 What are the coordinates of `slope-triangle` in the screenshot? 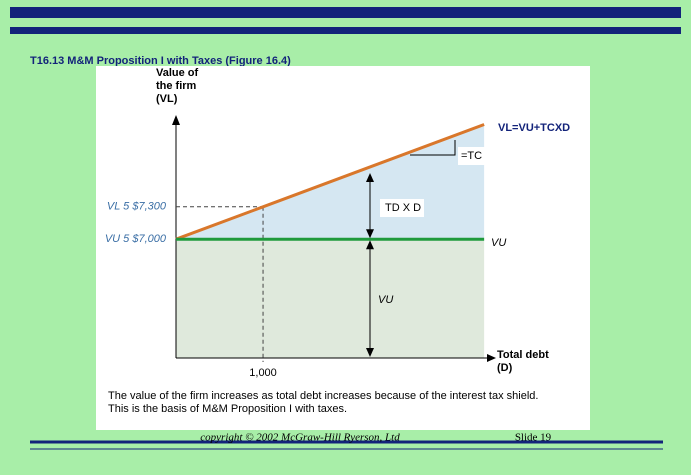 It's located at (433, 148).